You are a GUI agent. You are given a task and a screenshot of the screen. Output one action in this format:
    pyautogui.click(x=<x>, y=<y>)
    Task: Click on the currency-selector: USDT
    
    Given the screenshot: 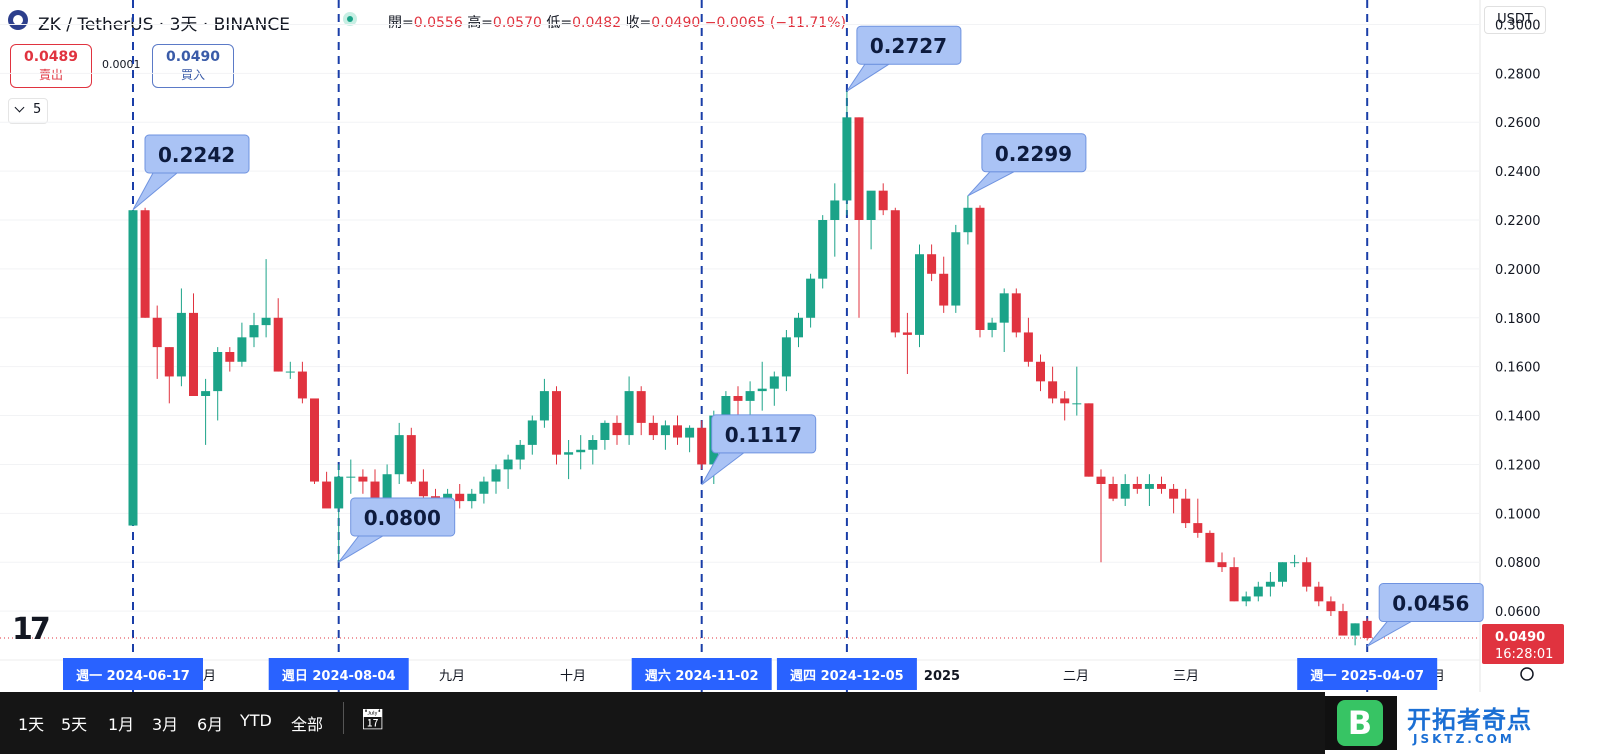 What is the action you would take?
    pyautogui.click(x=1515, y=20)
    